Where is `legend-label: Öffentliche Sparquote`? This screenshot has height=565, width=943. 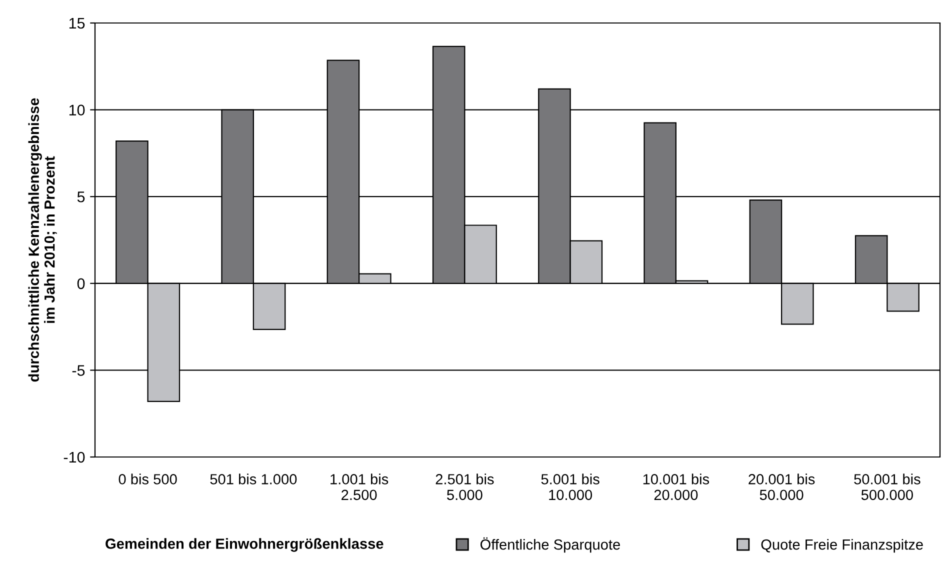 legend-label: Öffentliche Sparquote is located at coordinates (550, 545).